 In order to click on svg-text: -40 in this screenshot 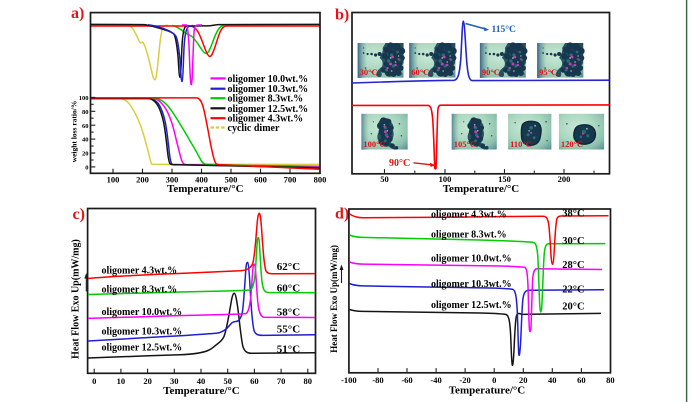, I will do `click(435, 380)`.